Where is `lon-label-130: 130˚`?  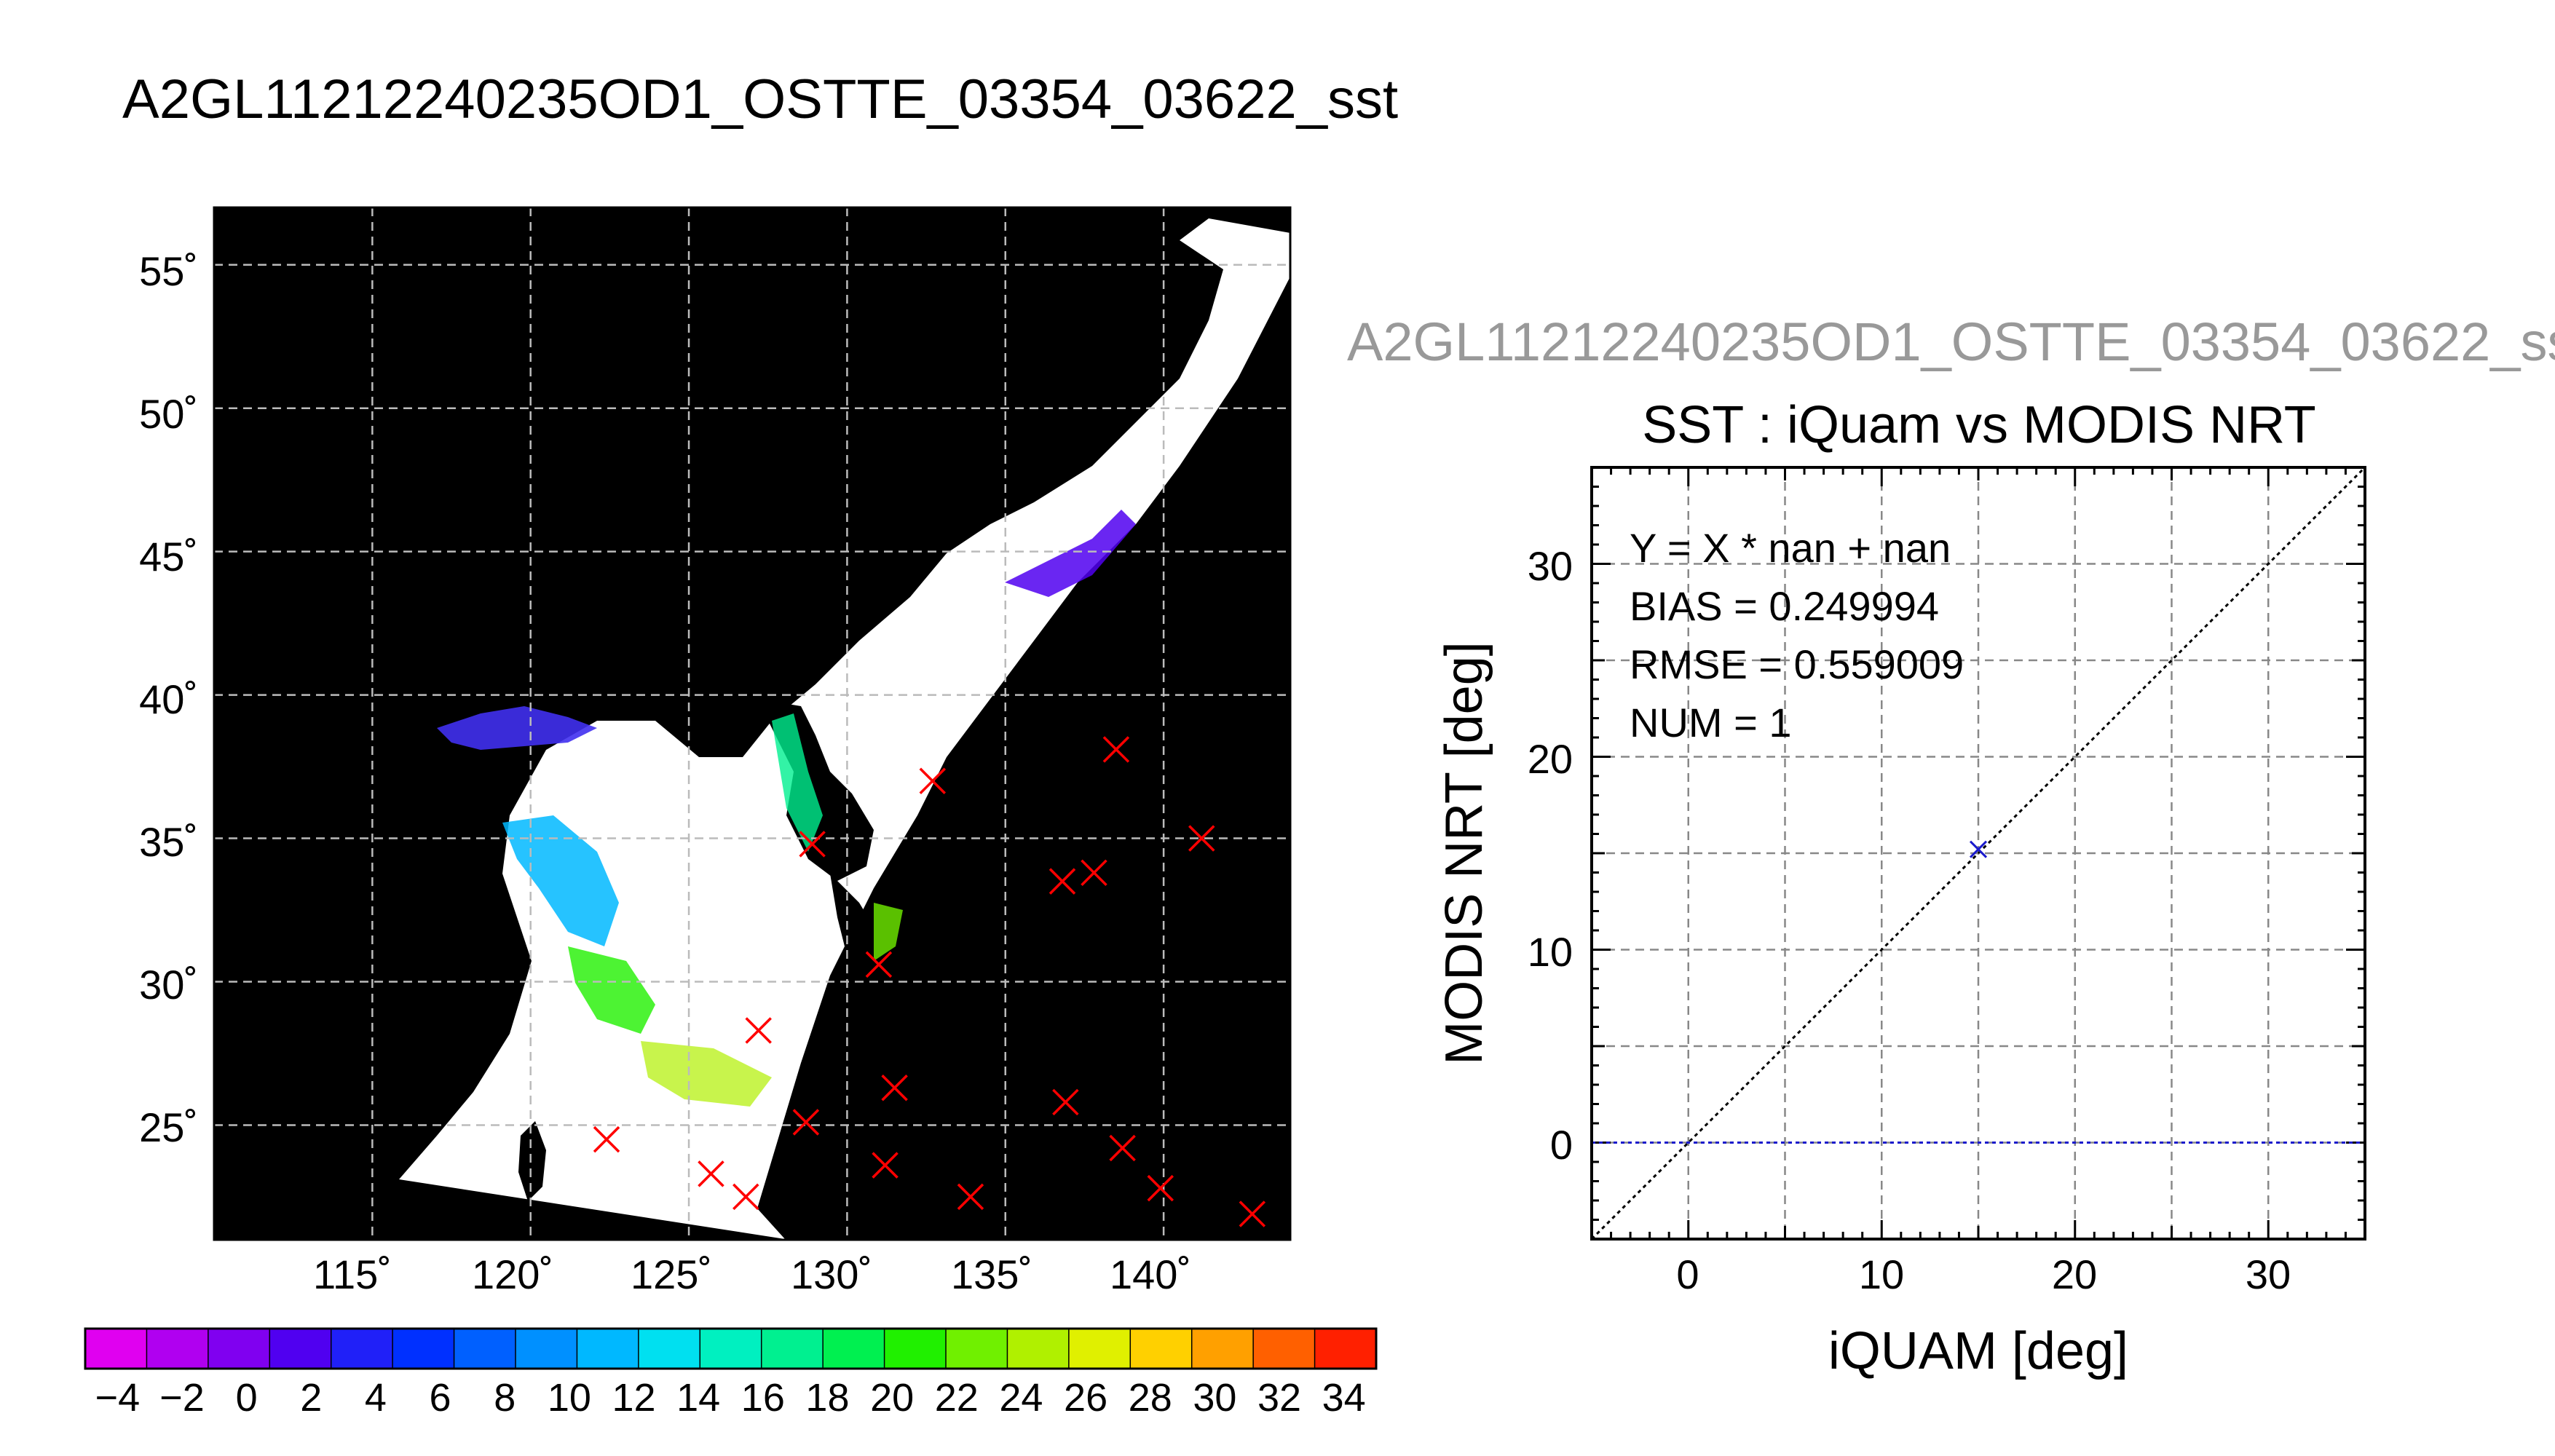
lon-label-130: 130˚ is located at coordinates (831, 1274).